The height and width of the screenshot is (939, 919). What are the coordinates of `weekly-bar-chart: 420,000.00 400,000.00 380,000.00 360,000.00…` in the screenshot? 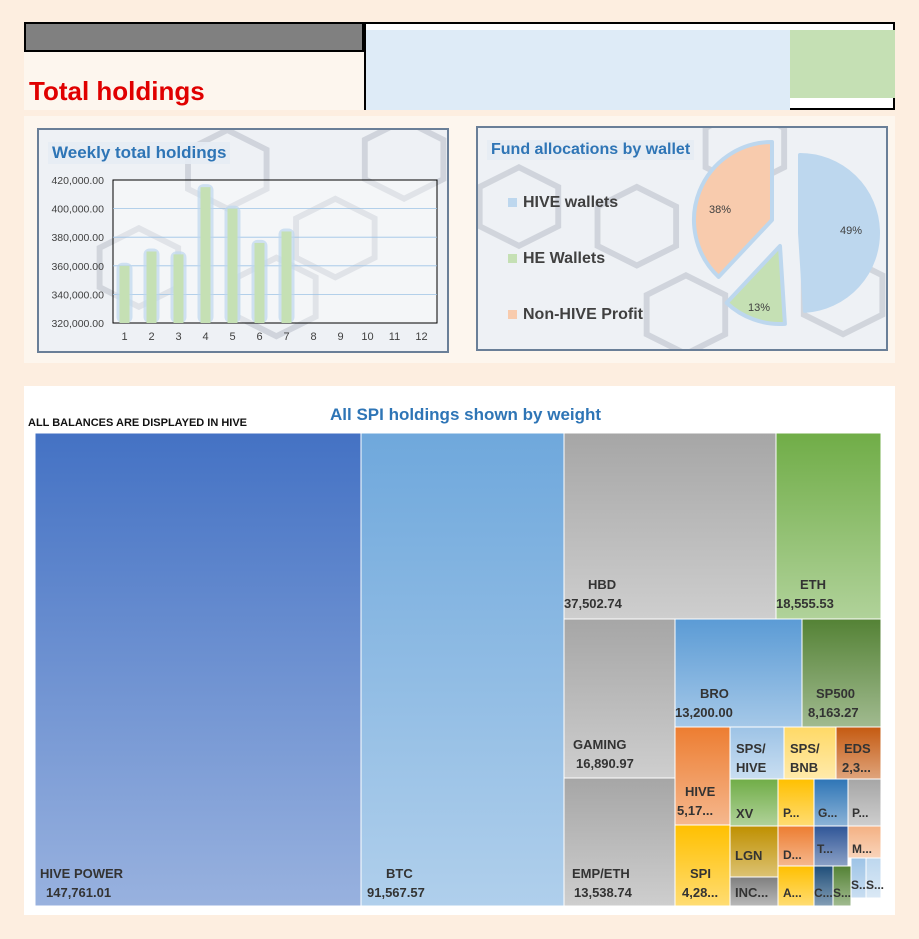 It's located at (244, 259).